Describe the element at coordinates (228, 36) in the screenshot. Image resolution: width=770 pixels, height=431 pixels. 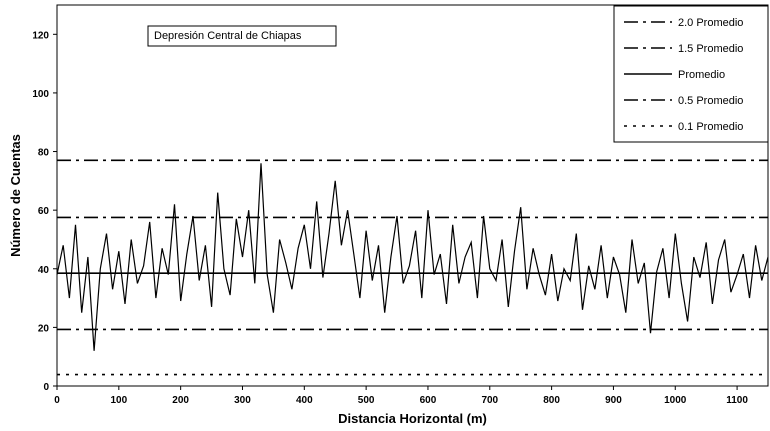
I see `chart-annotation: Depresión Central de Chiapas` at that location.